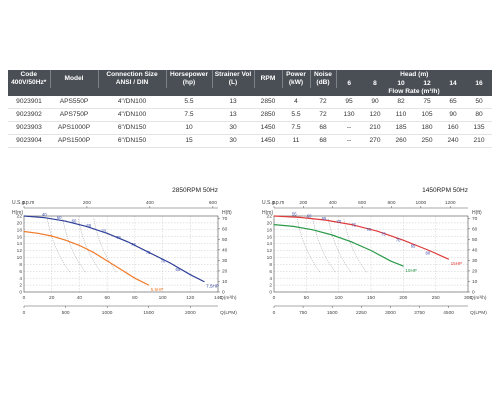  I want to click on head-cell: --, so click(349, 128).